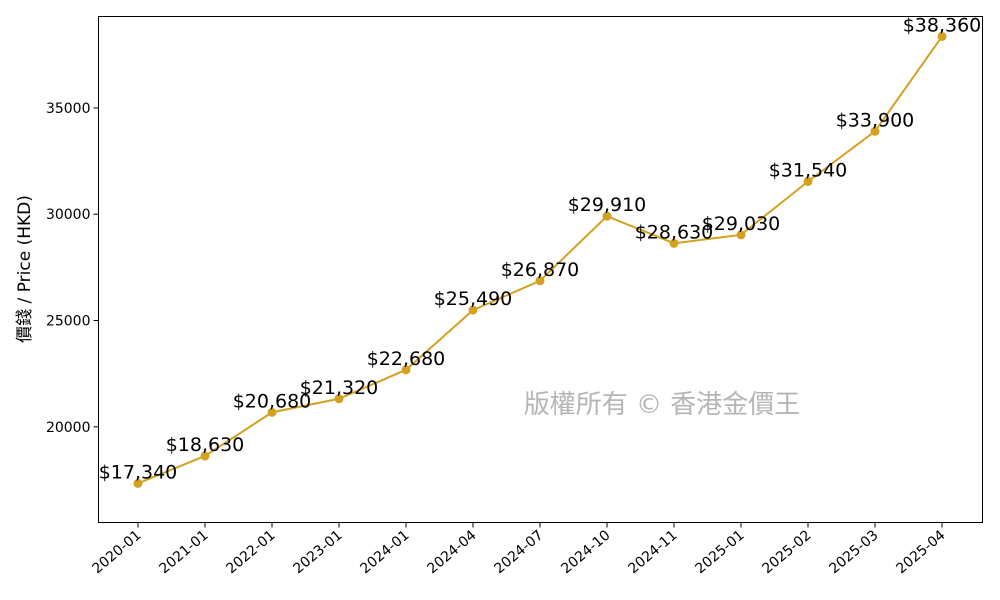 This screenshot has height=600, width=1000. Describe the element at coordinates (853, 552) in the screenshot. I see `x-tick-label: 2025-03` at that location.